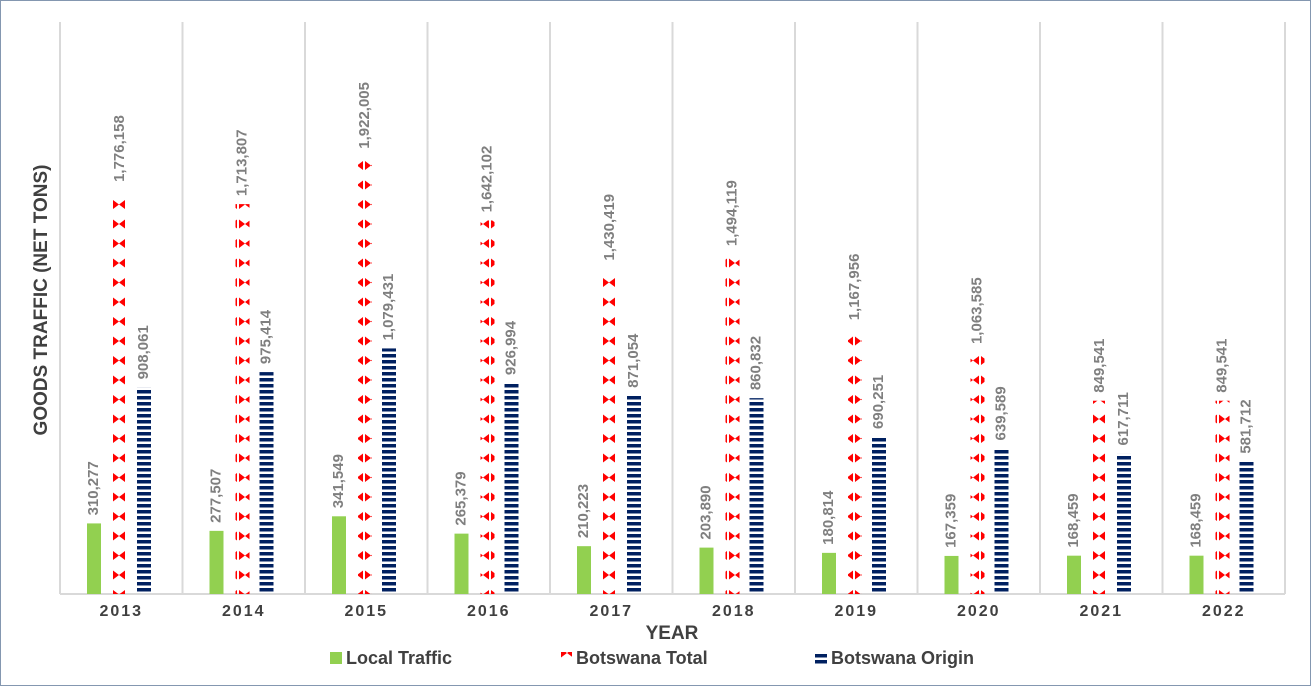  Describe the element at coordinates (510, 347) in the screenshot. I see `data-label: 926,994` at that location.